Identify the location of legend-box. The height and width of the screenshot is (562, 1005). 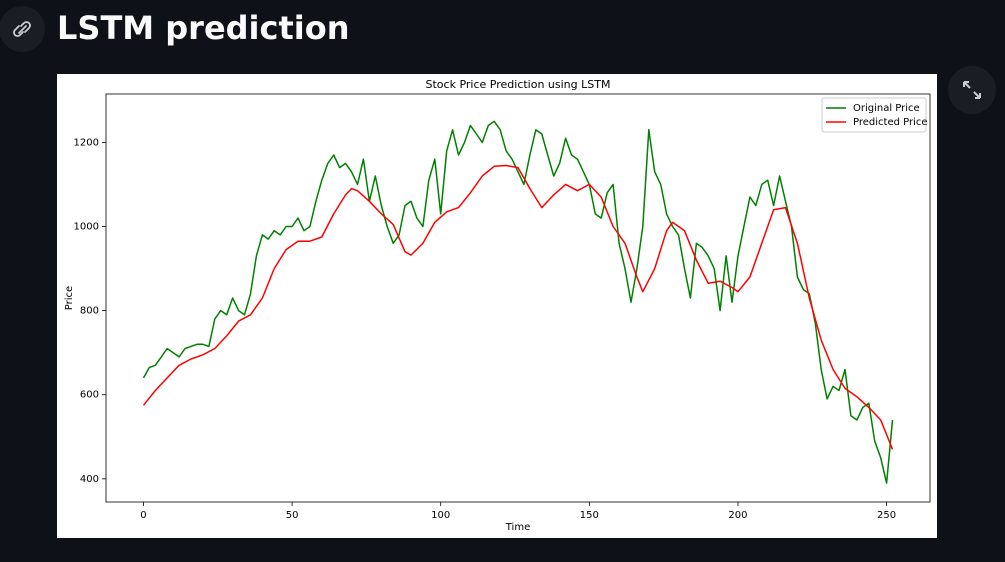
(874, 115).